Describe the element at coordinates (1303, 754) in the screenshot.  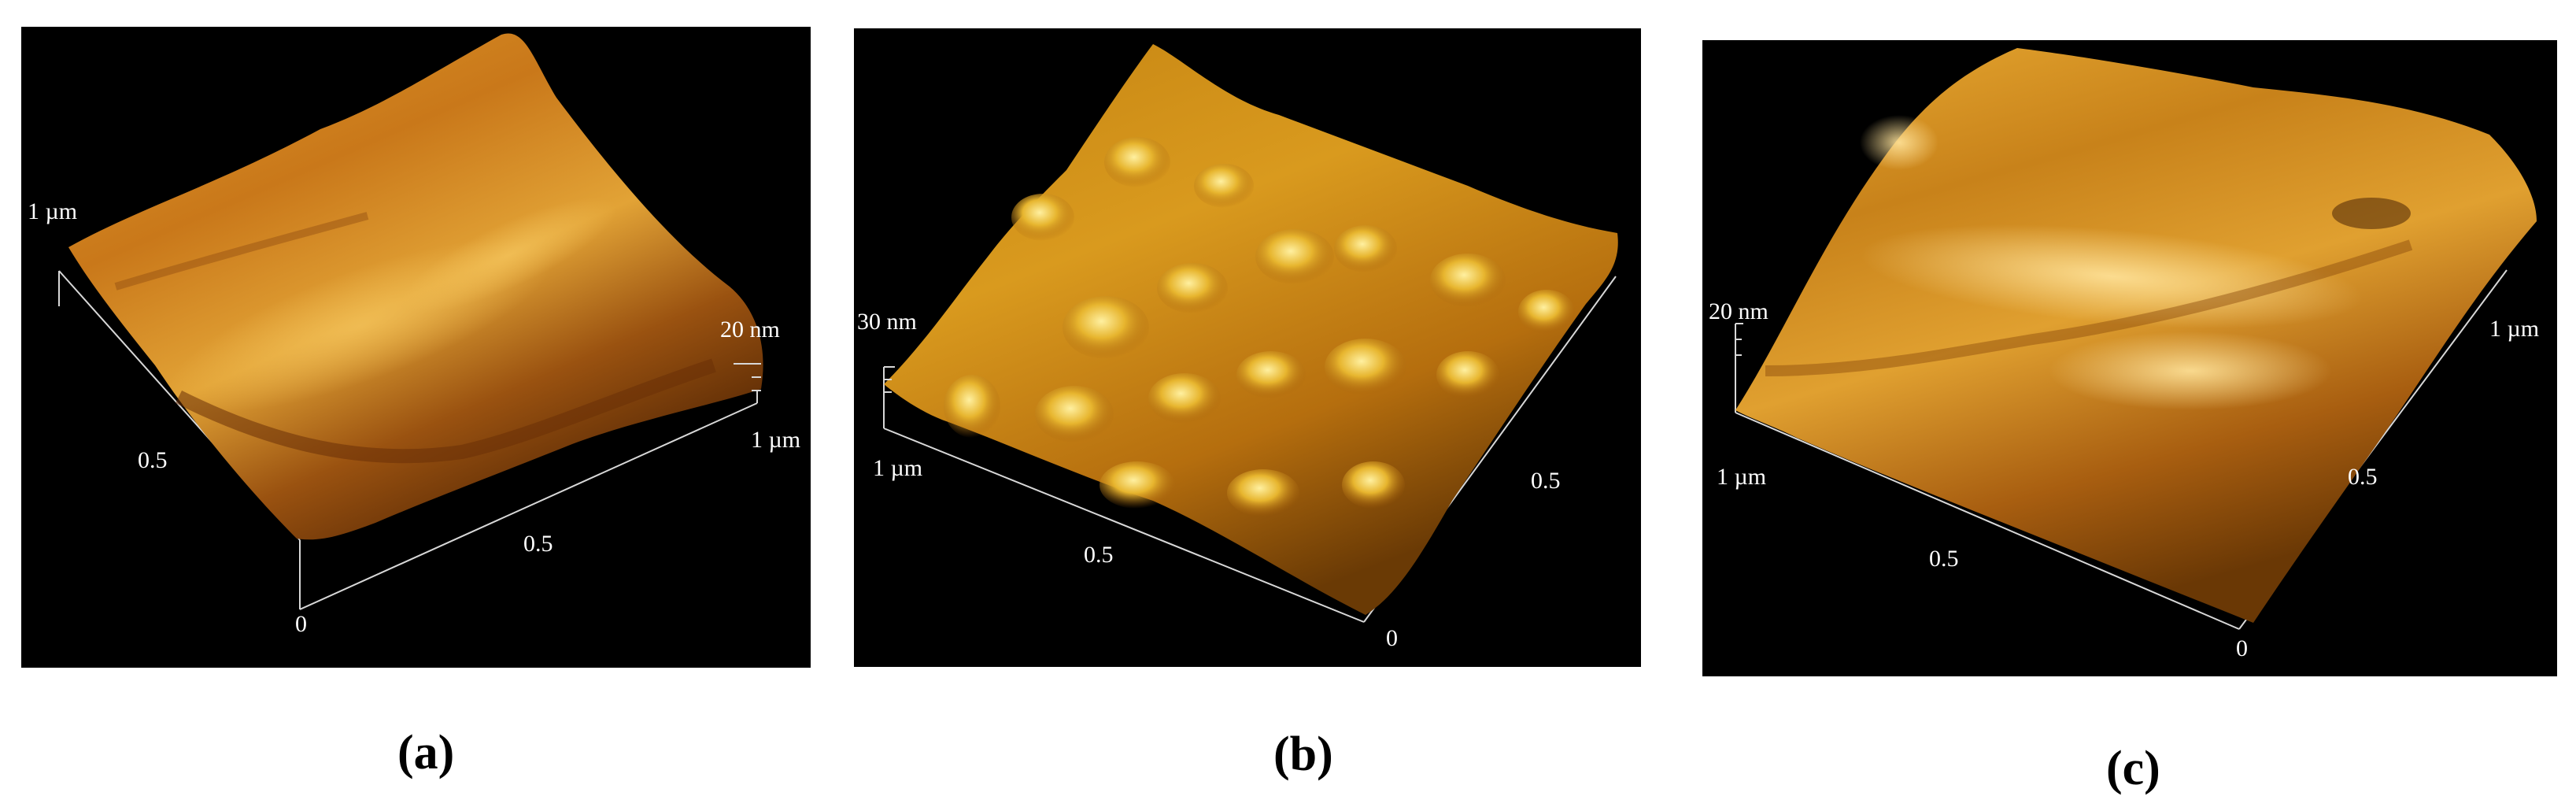
I see `caption-b: (b)` at that location.